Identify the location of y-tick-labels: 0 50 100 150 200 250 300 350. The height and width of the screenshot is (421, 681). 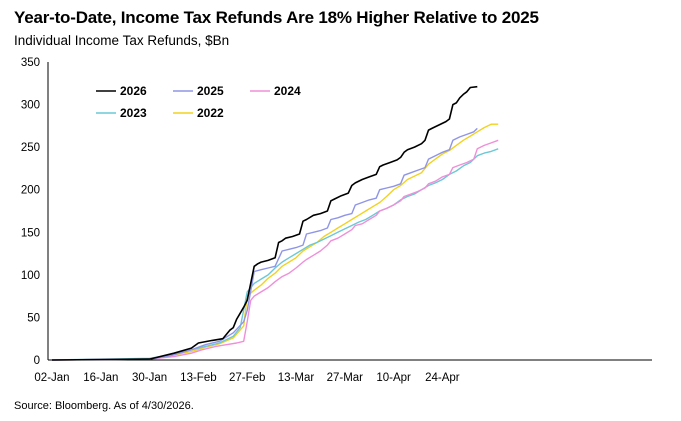
(30, 212).